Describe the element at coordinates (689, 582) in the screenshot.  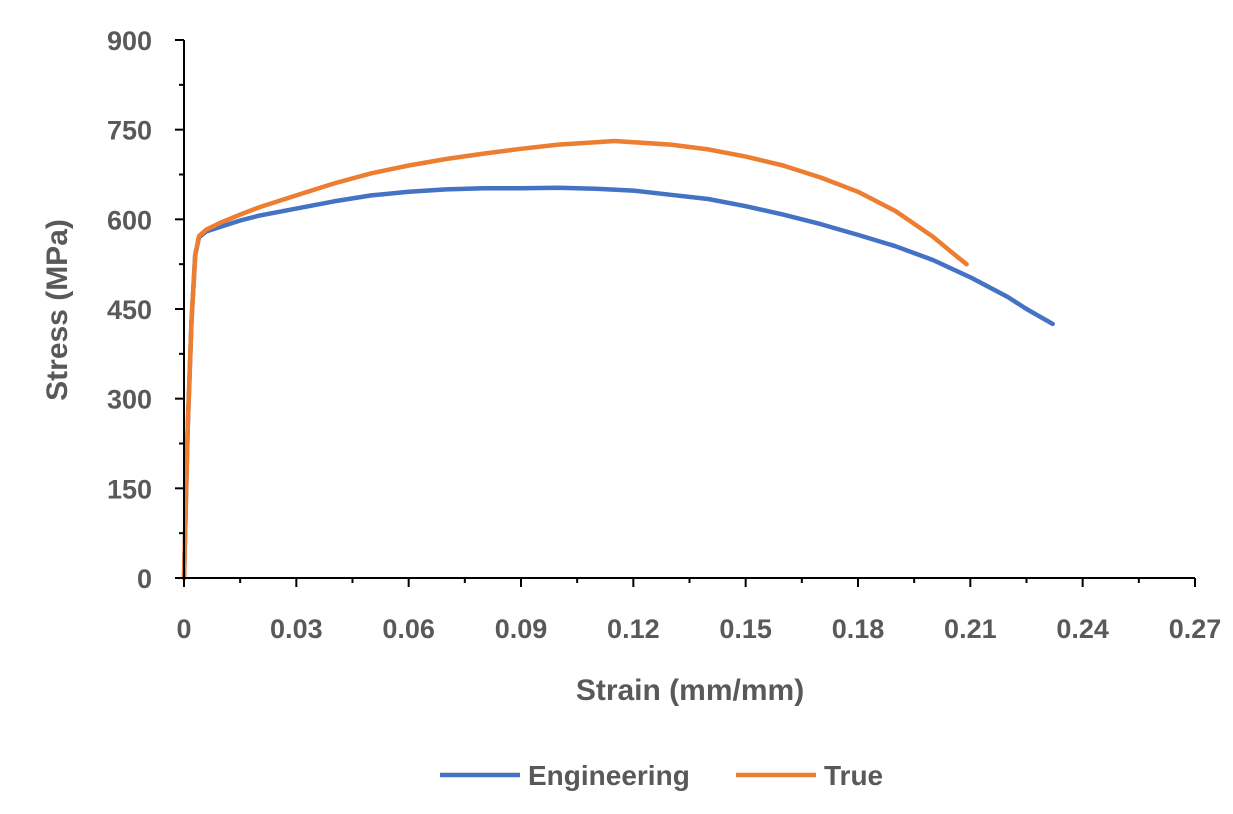
I see `x-axis-ticks` at that location.